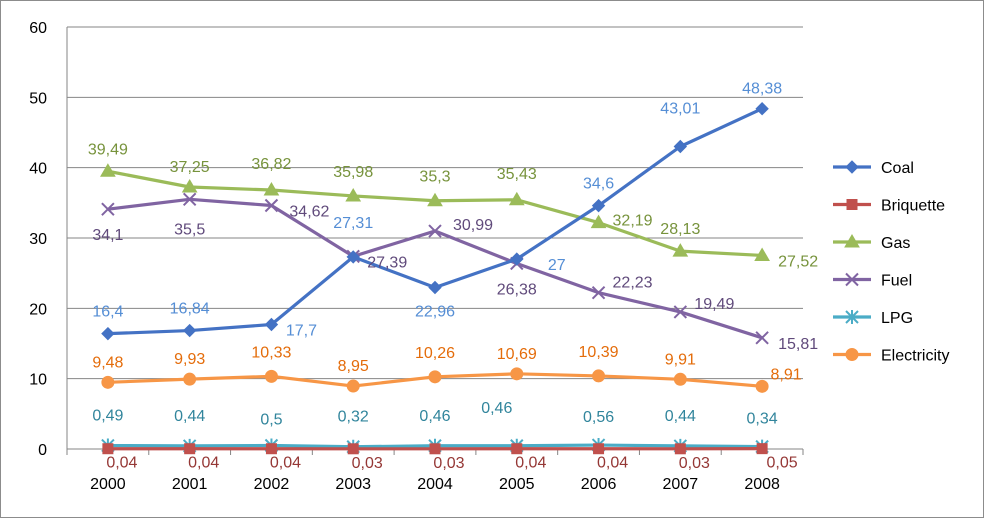  Describe the element at coordinates (782, 463) in the screenshot. I see `data-label-briquette: 0,05` at that location.